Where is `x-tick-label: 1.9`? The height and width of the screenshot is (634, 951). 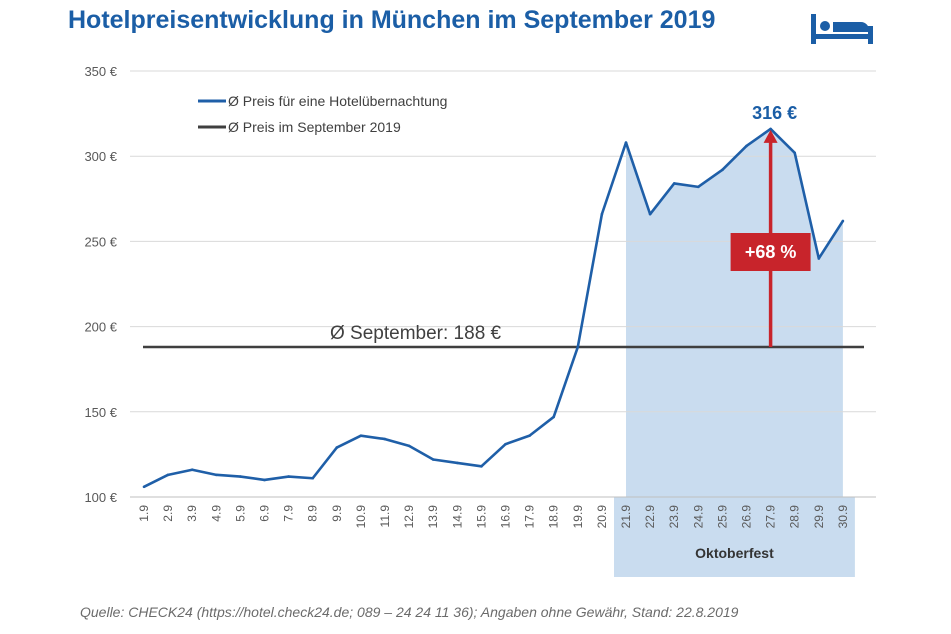 x-tick-label: 1.9 is located at coordinates (144, 513).